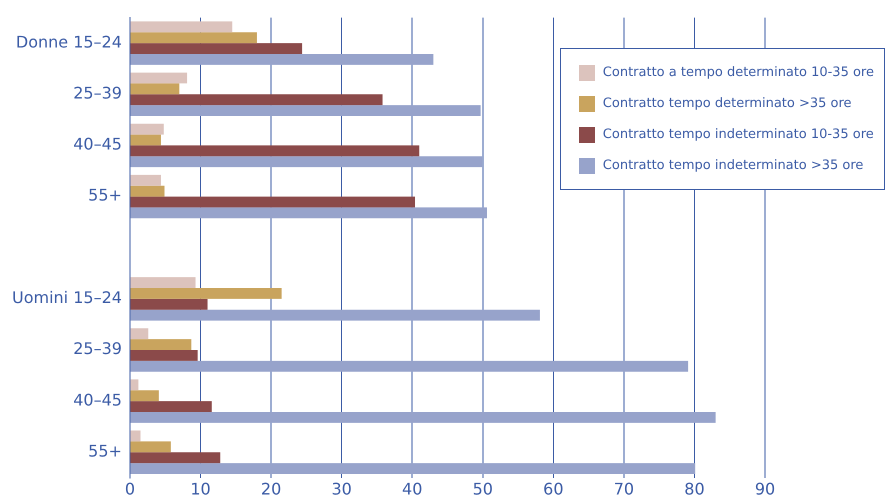 The height and width of the screenshot is (503, 885). What do you see at coordinates (341, 489) in the screenshot?
I see `x-tick-label: 30` at bounding box center [341, 489].